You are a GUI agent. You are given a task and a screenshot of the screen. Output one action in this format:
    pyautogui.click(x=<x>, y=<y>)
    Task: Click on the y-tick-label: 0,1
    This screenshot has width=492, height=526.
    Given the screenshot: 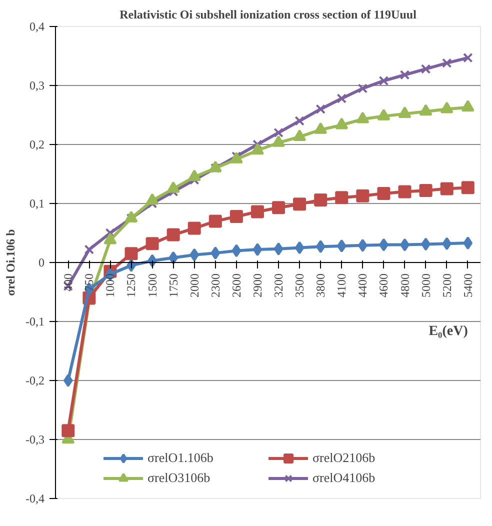 What is the action you would take?
    pyautogui.click(x=37, y=203)
    